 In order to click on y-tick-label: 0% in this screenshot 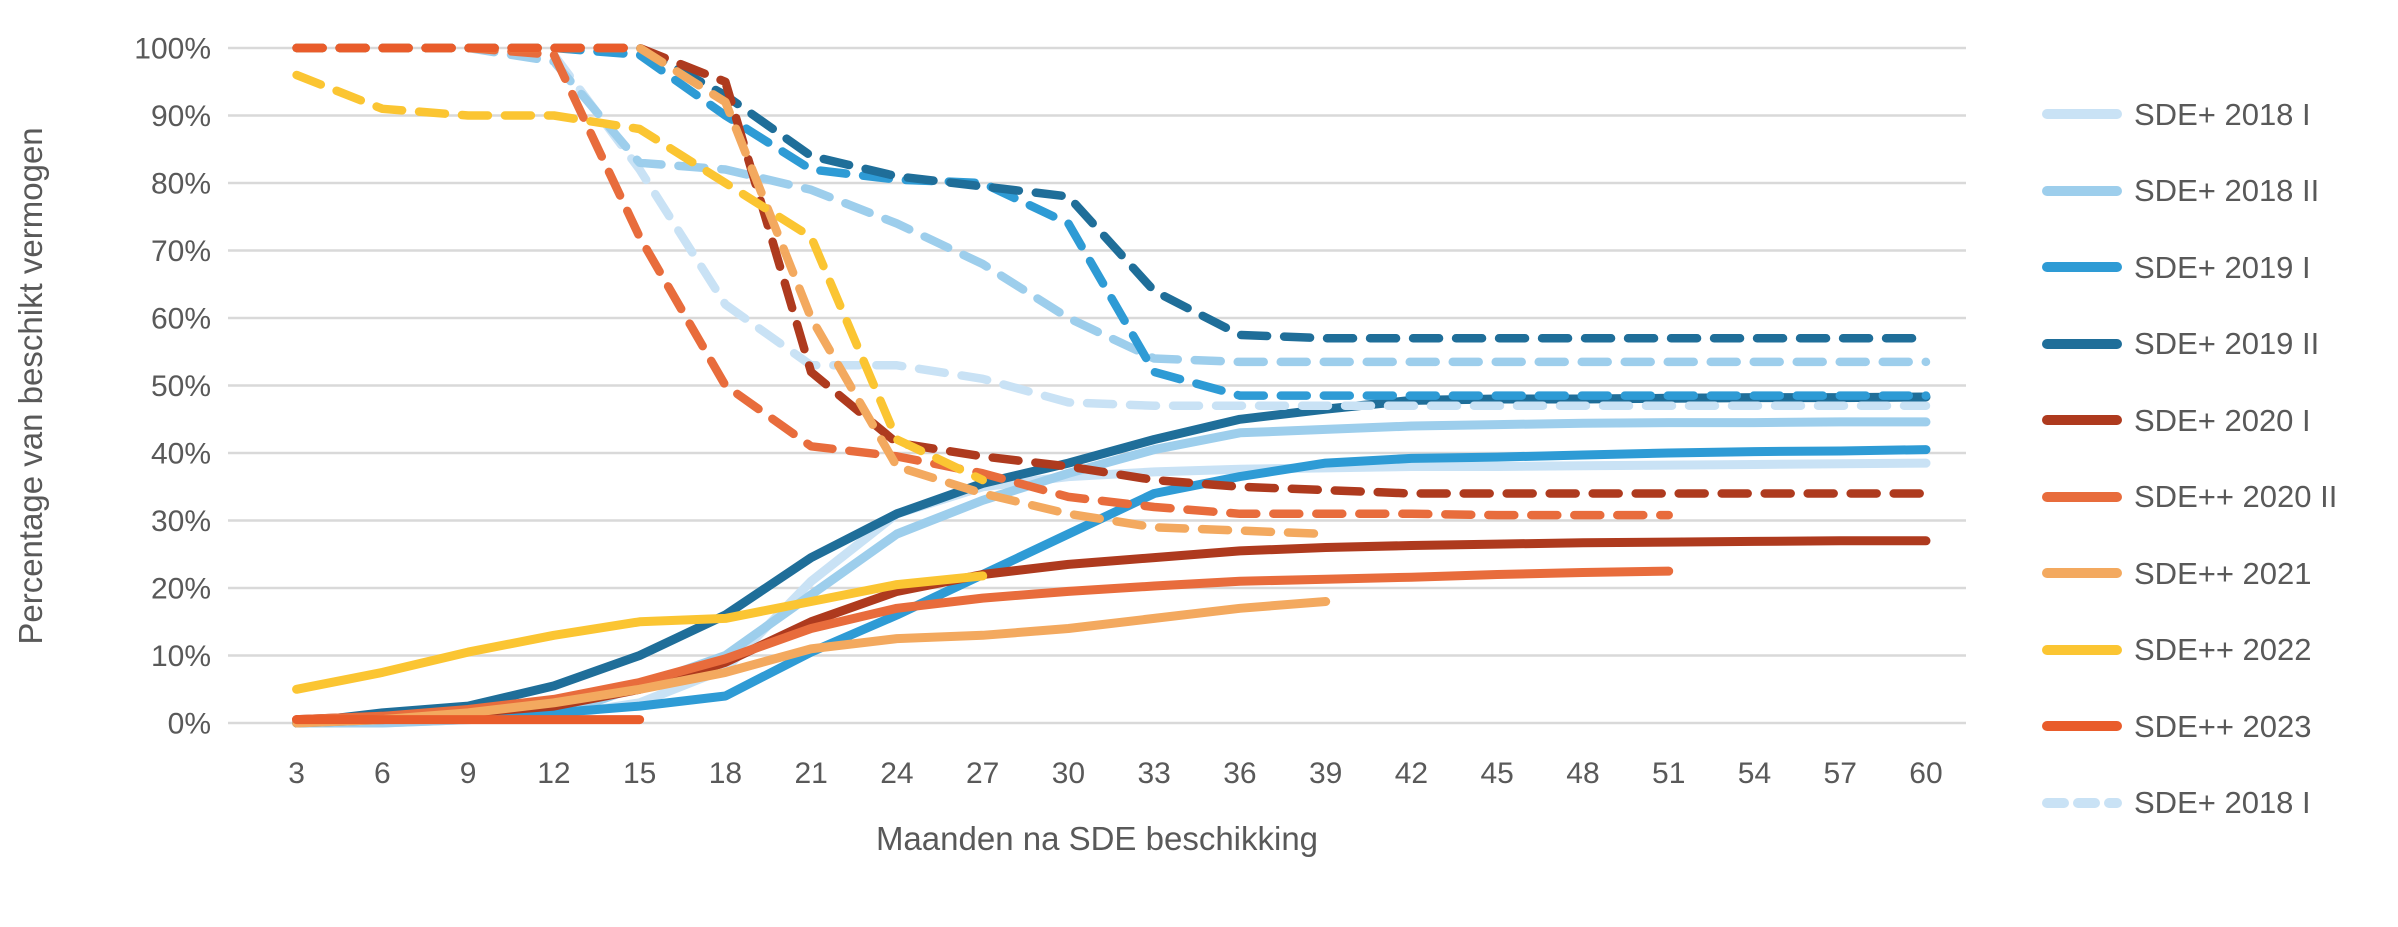, I will do `click(189, 724)`.